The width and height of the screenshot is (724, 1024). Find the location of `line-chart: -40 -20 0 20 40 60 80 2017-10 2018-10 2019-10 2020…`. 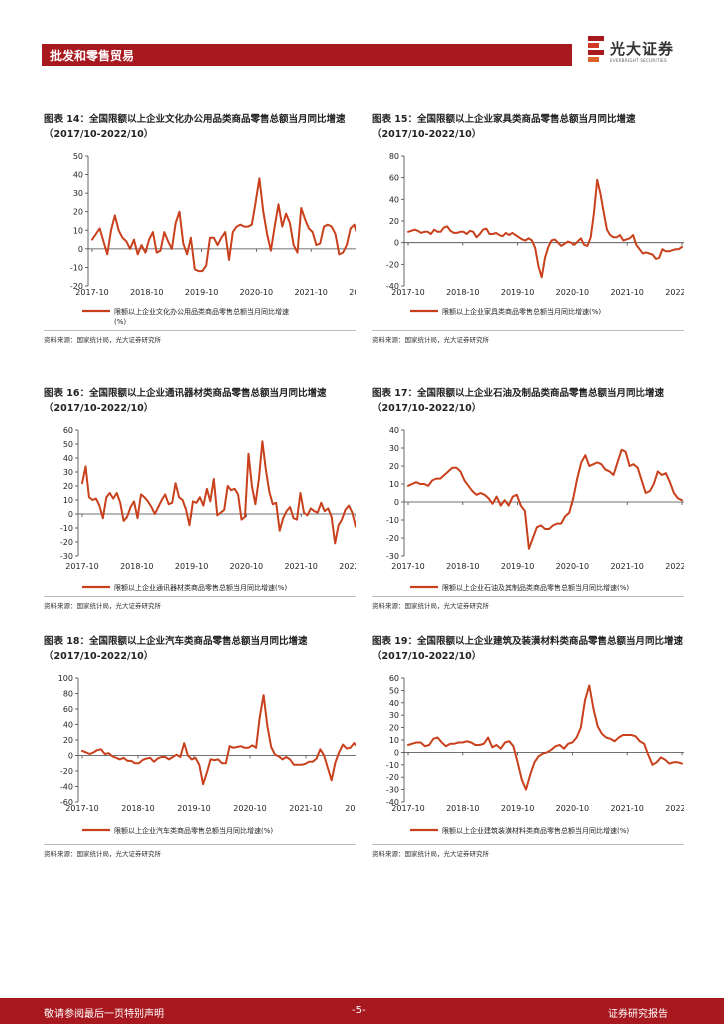

line-chart: -40 -20 0 20 40 60 80 2017-10 2018-10 2019-10 2020… is located at coordinates (535, 234).